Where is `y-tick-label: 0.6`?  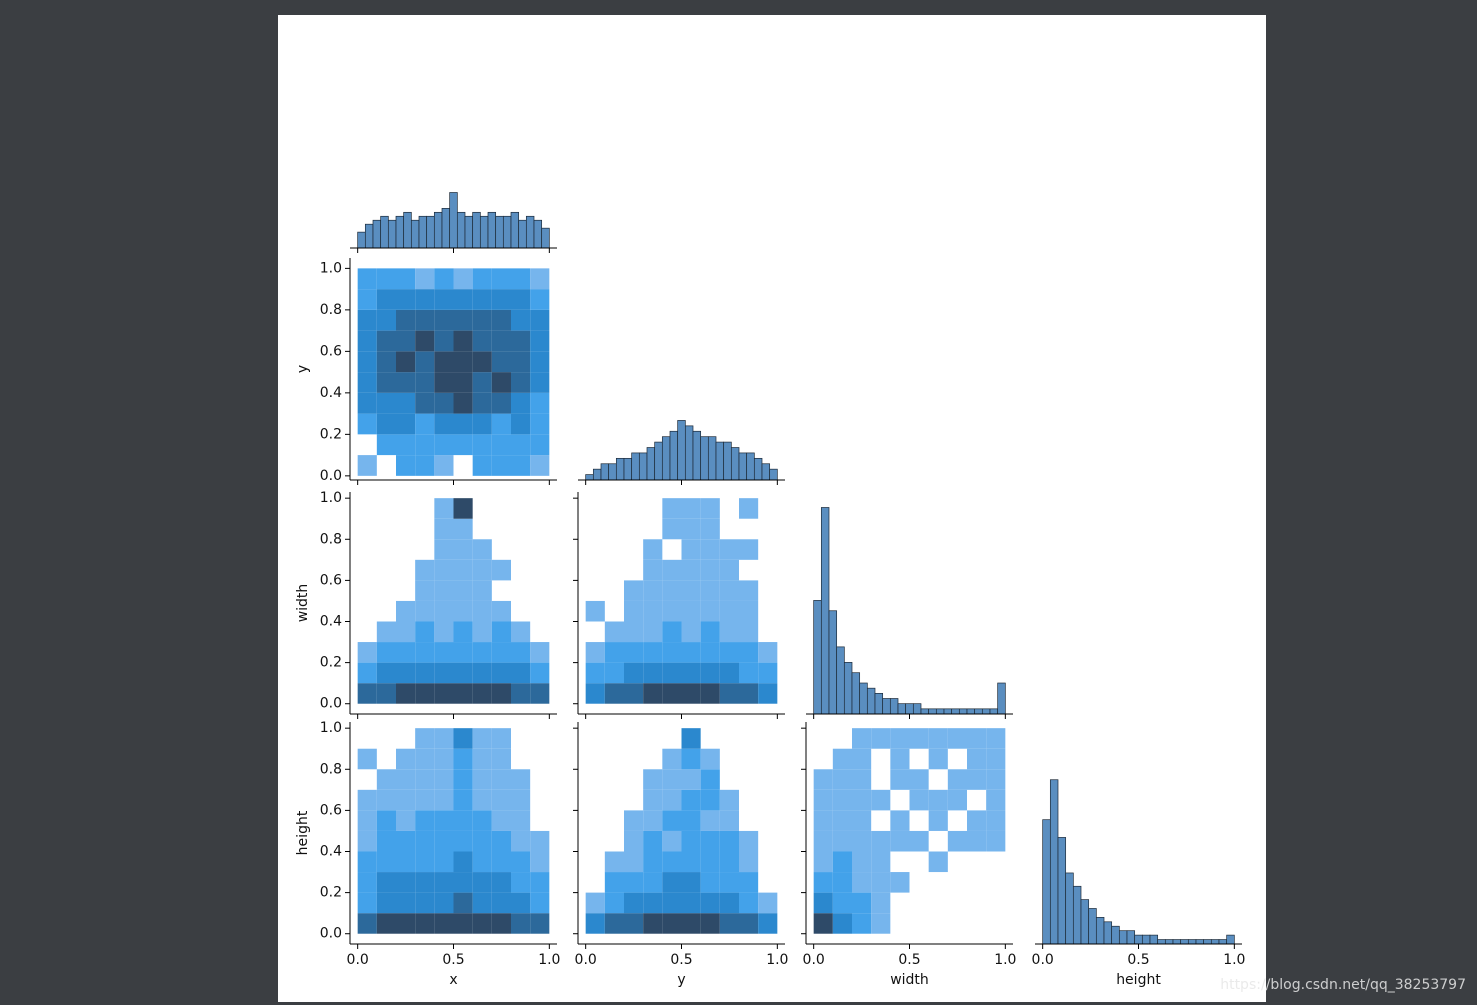 y-tick-label: 0.6 is located at coordinates (331, 810).